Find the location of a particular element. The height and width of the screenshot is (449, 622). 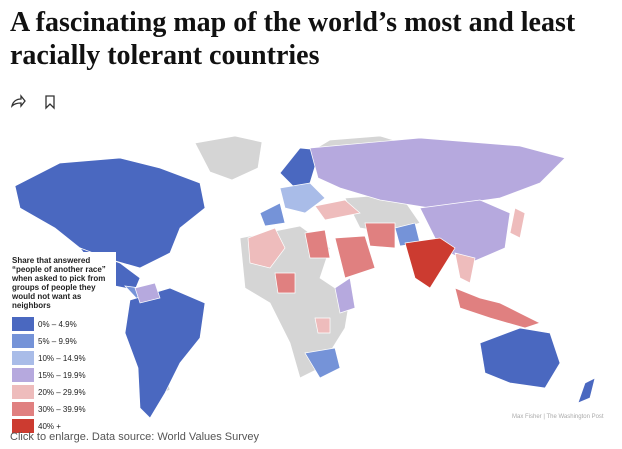

legend-label: 30% – 39.9% is located at coordinates (62, 409).